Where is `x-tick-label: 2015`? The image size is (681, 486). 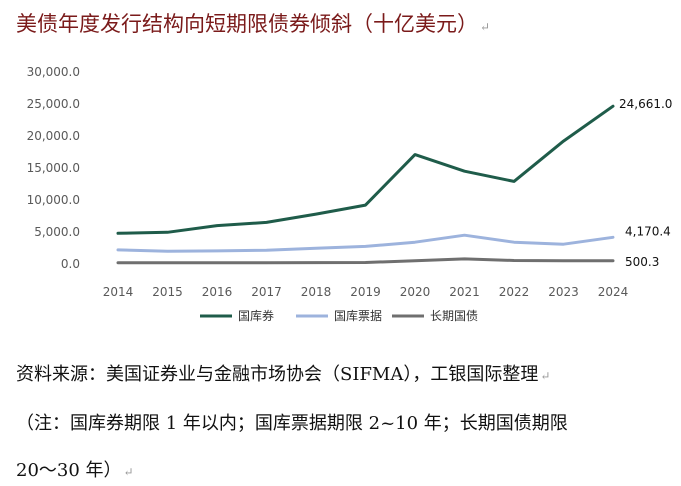
x-tick-label: 2015 is located at coordinates (167, 292).